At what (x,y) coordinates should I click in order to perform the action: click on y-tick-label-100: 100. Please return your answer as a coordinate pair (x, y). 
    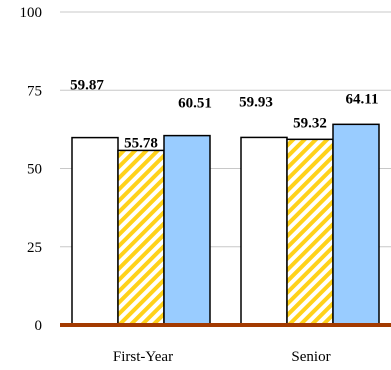
    Looking at the image, I should click on (31, 13).